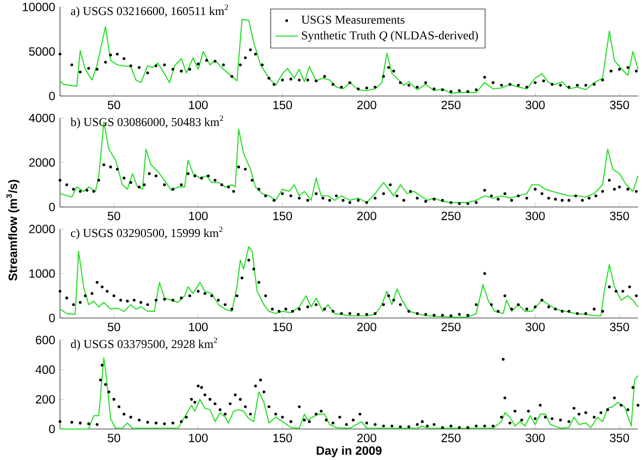  I want to click on y-tick-label: 5000, so click(42, 51).